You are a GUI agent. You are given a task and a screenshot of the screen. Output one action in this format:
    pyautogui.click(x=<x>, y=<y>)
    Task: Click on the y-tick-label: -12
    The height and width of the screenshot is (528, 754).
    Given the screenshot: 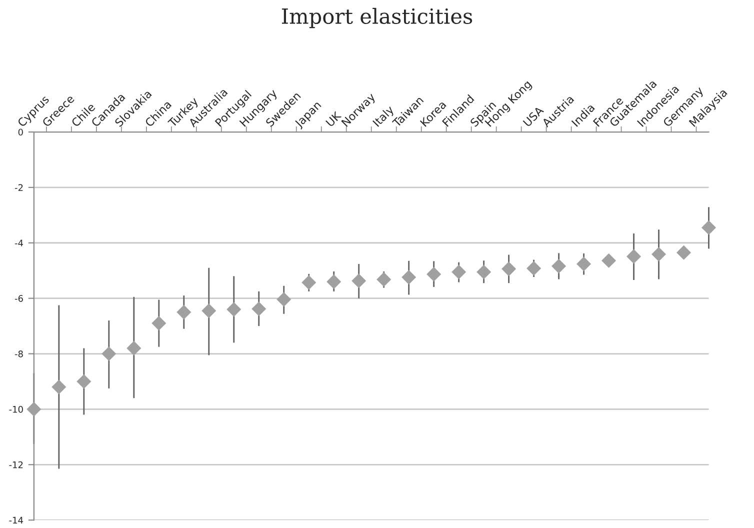 What is the action you would take?
    pyautogui.click(x=16, y=464)
    